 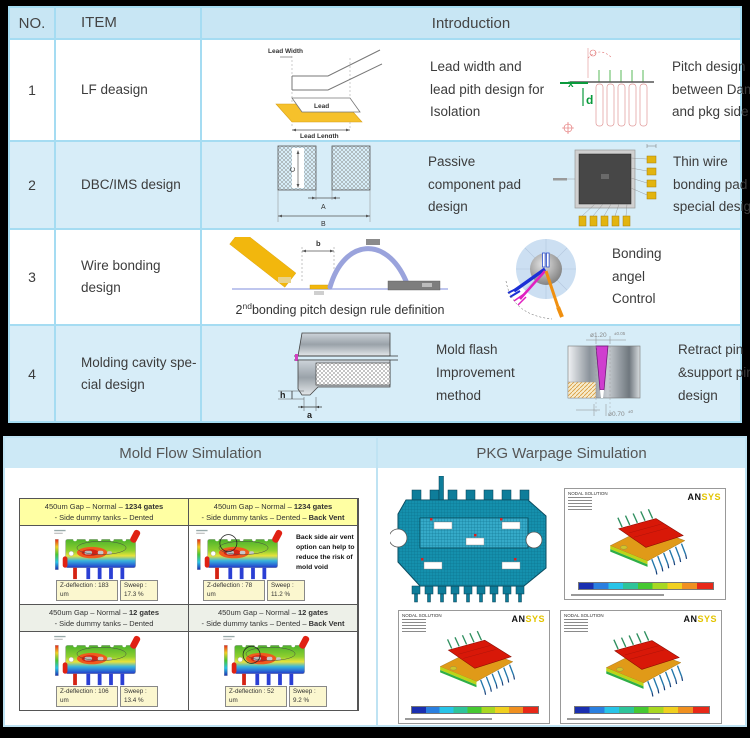 I want to click on result-values: Z-deflection : 183 um Sweep : 17.3 %, so click(x=107, y=590).